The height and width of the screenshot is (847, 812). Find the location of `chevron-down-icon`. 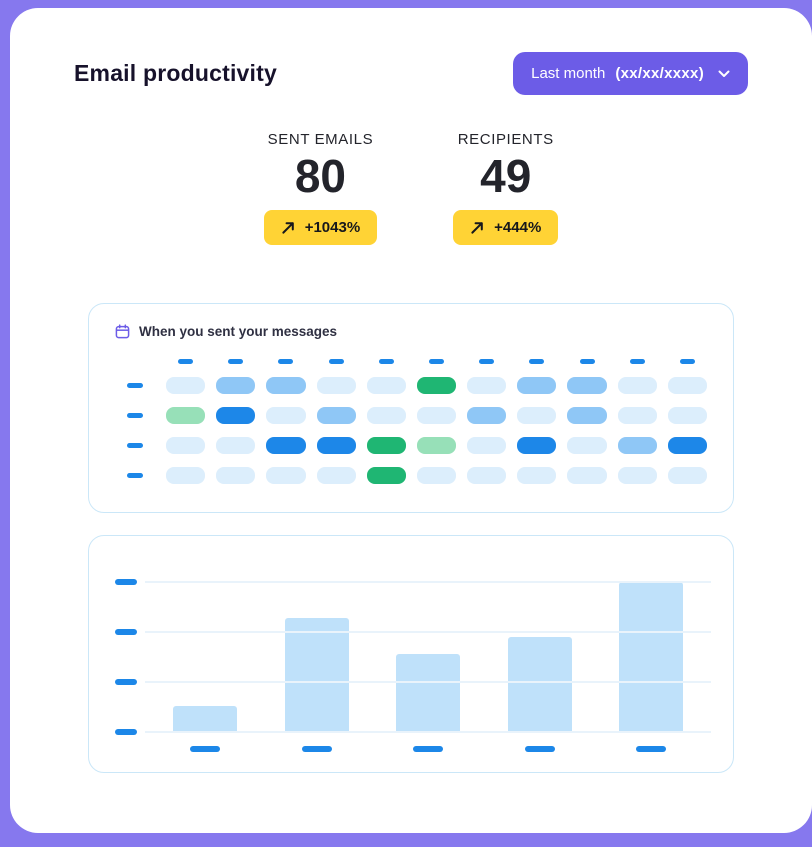

chevron-down-icon is located at coordinates (724, 74).